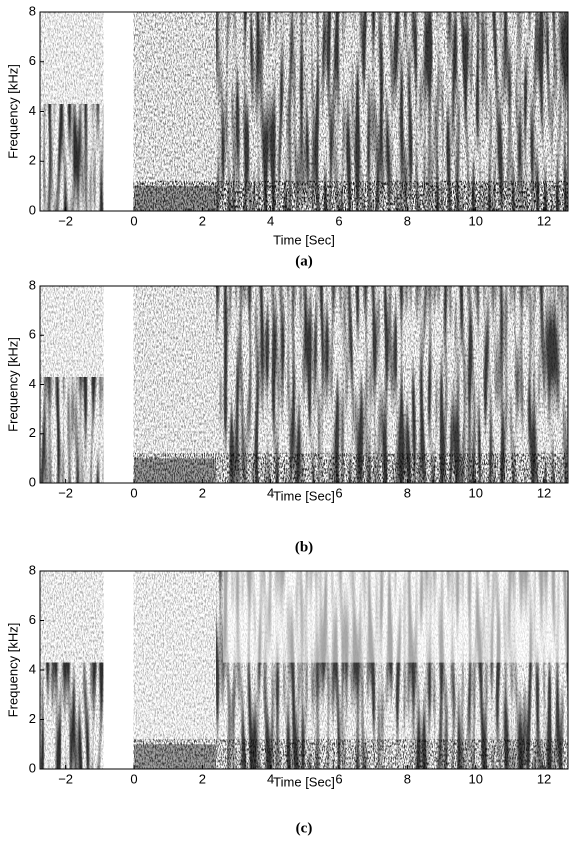 This screenshot has width=571, height=844. What do you see at coordinates (304, 261) in the screenshot?
I see `panel-caption: (a)` at bounding box center [304, 261].